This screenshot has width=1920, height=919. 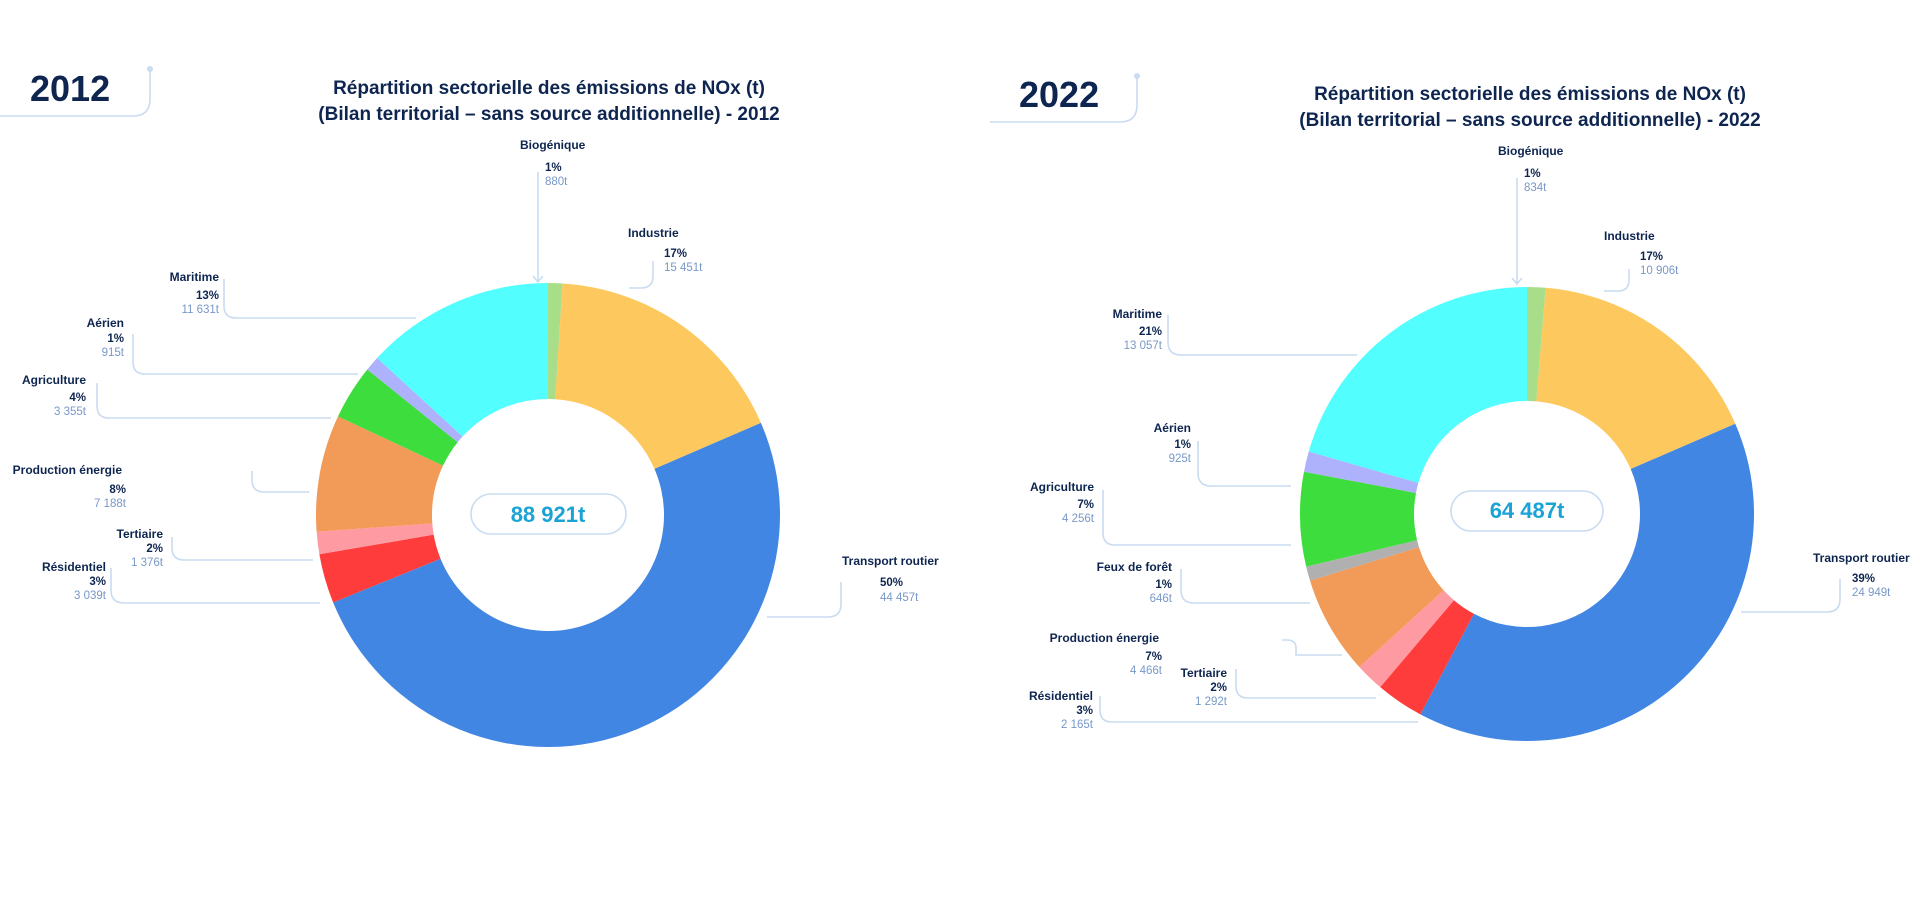 What do you see at coordinates (1137, 76) in the screenshot?
I see `year-bracket-dot-2022` at bounding box center [1137, 76].